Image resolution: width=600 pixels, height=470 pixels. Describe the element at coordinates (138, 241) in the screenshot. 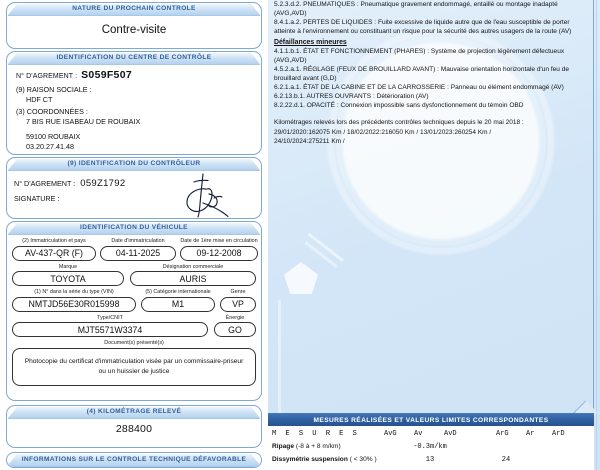

I see `field-date-immatriculation-label: Date d'immatriculation` at that location.